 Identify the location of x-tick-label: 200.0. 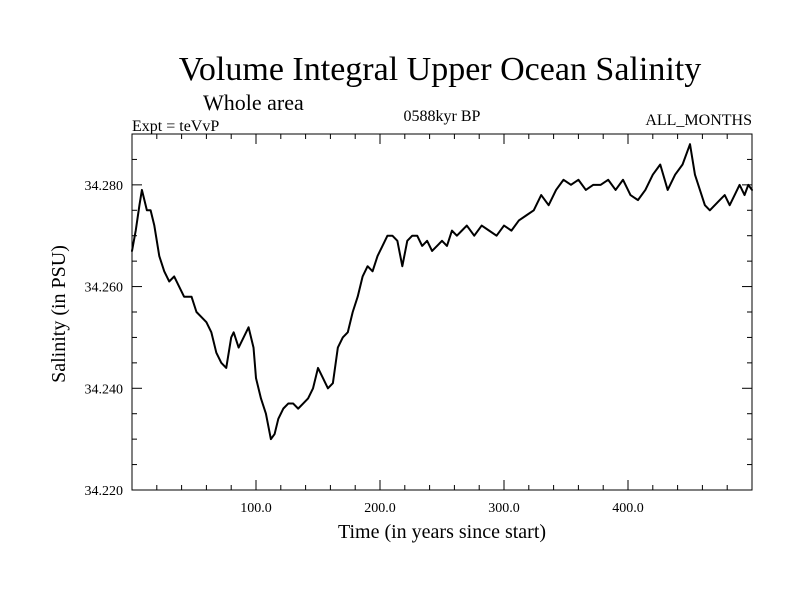
(380, 508).